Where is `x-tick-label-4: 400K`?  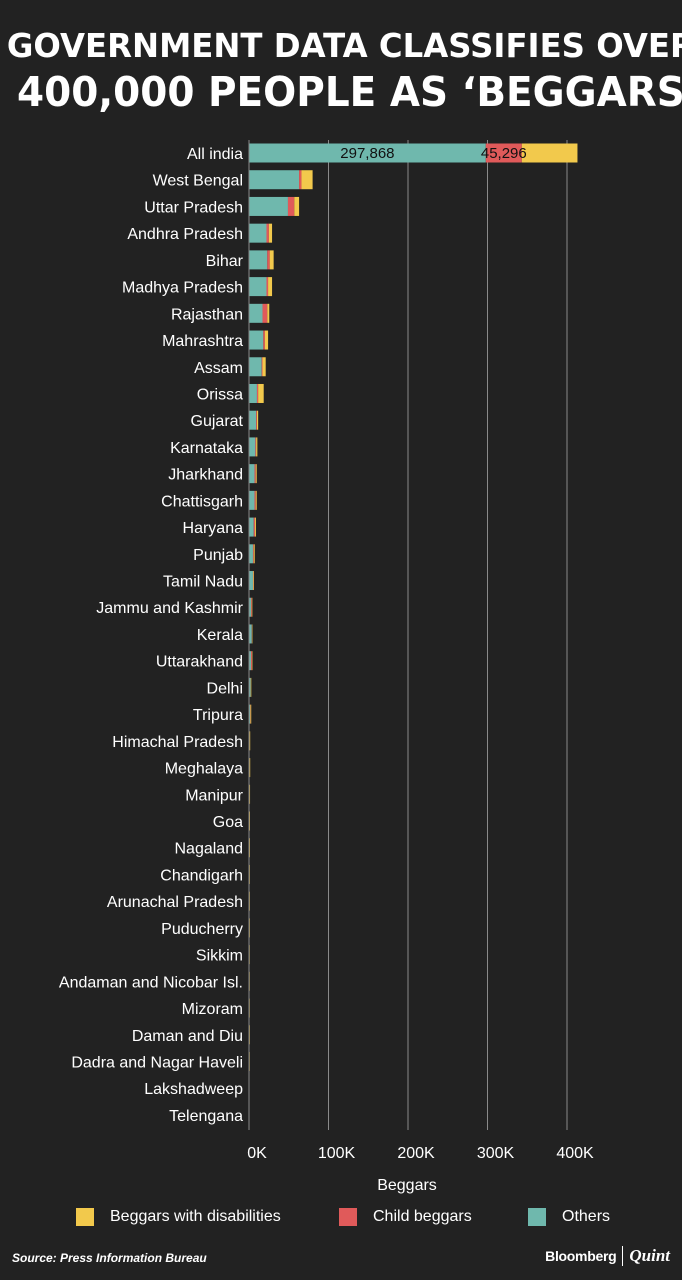
x-tick-label-4: 400K is located at coordinates (575, 1153).